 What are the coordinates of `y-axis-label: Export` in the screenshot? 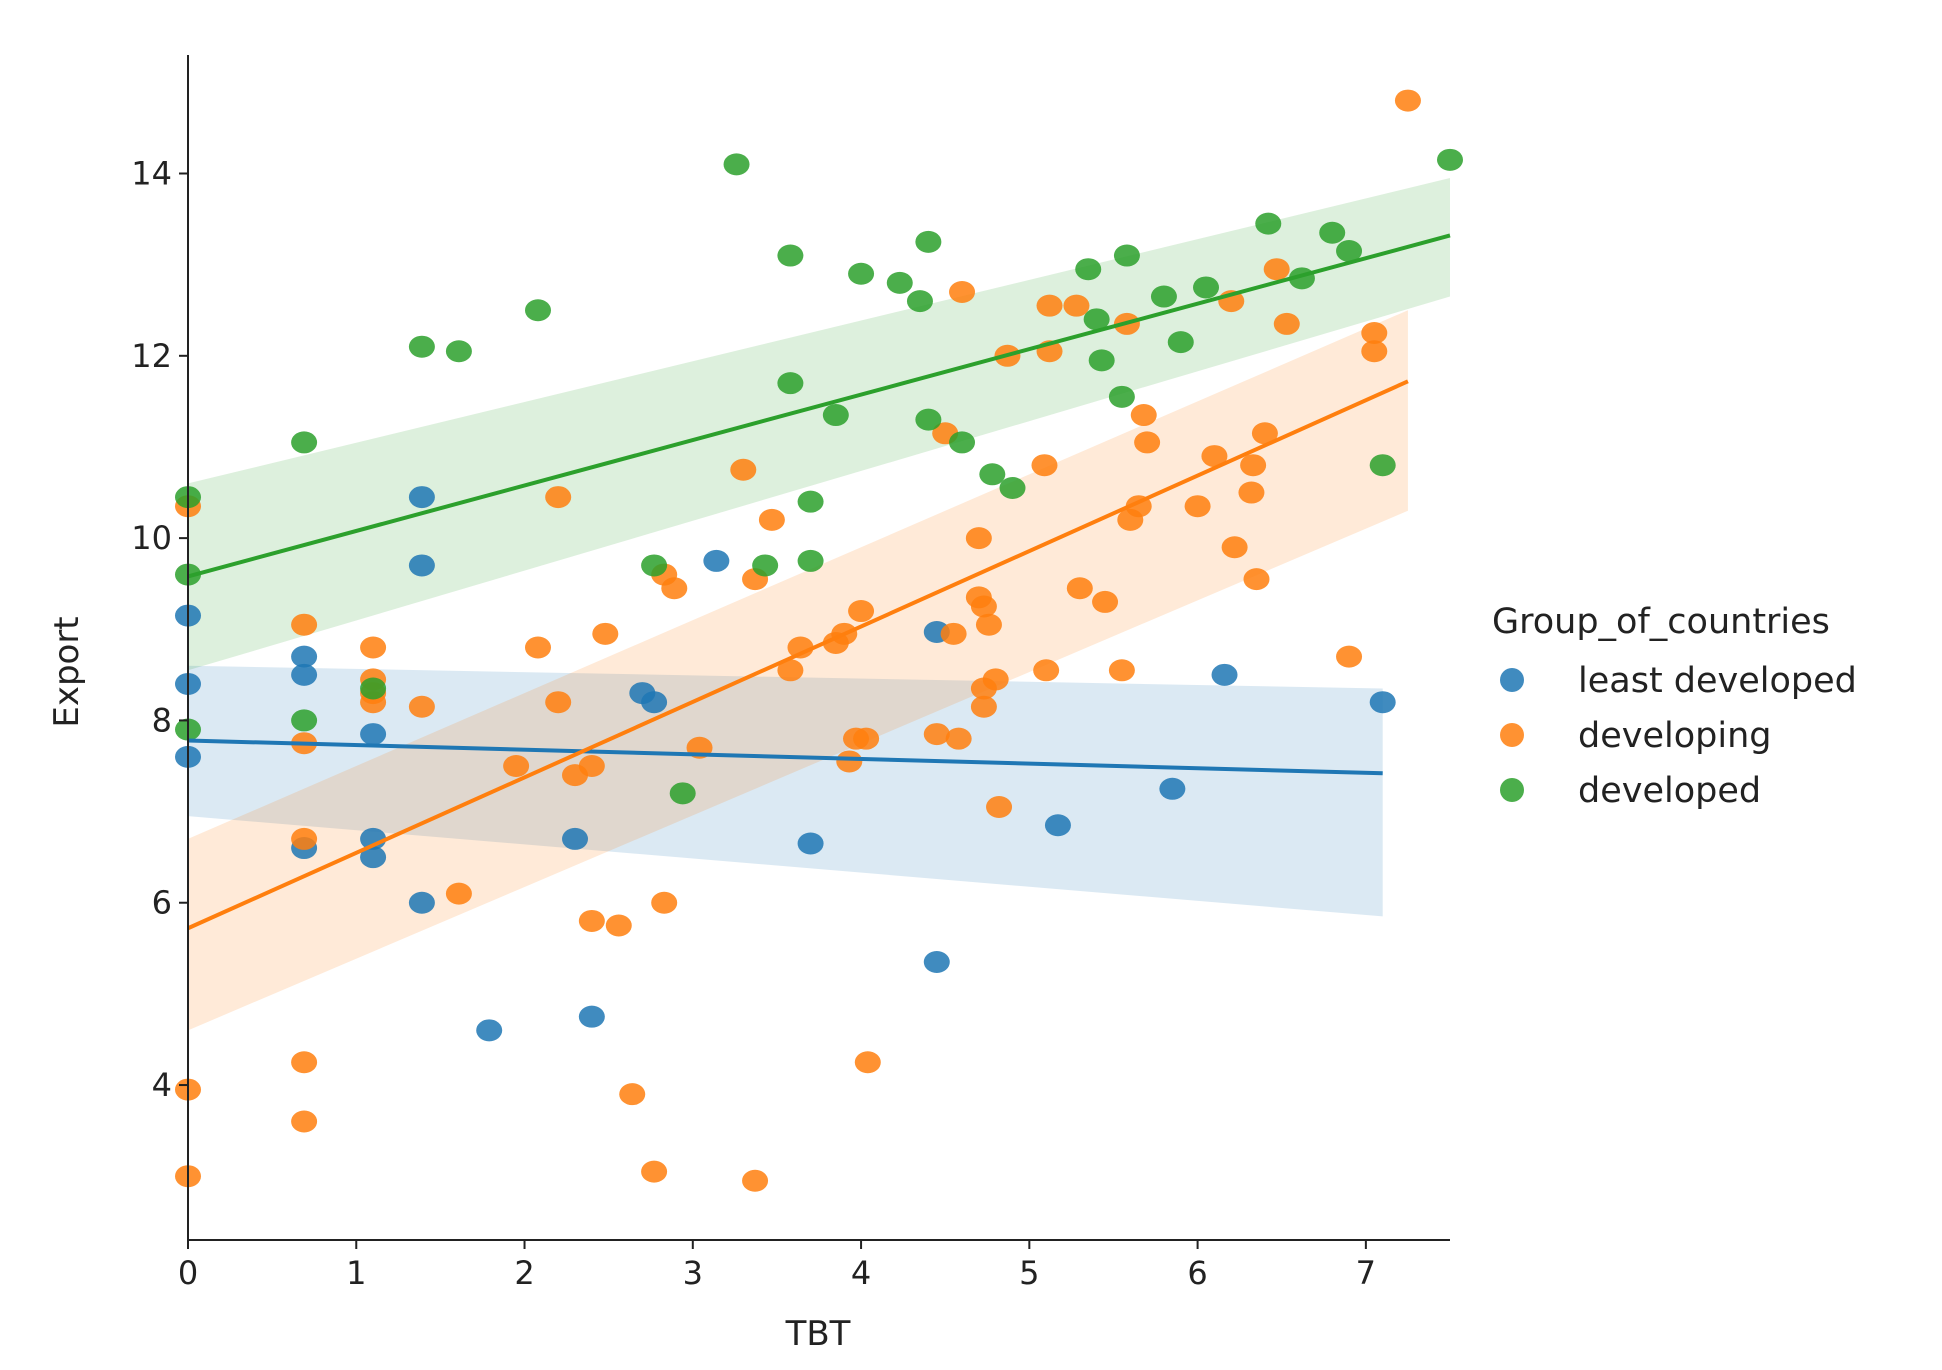 It's located at (67, 671).